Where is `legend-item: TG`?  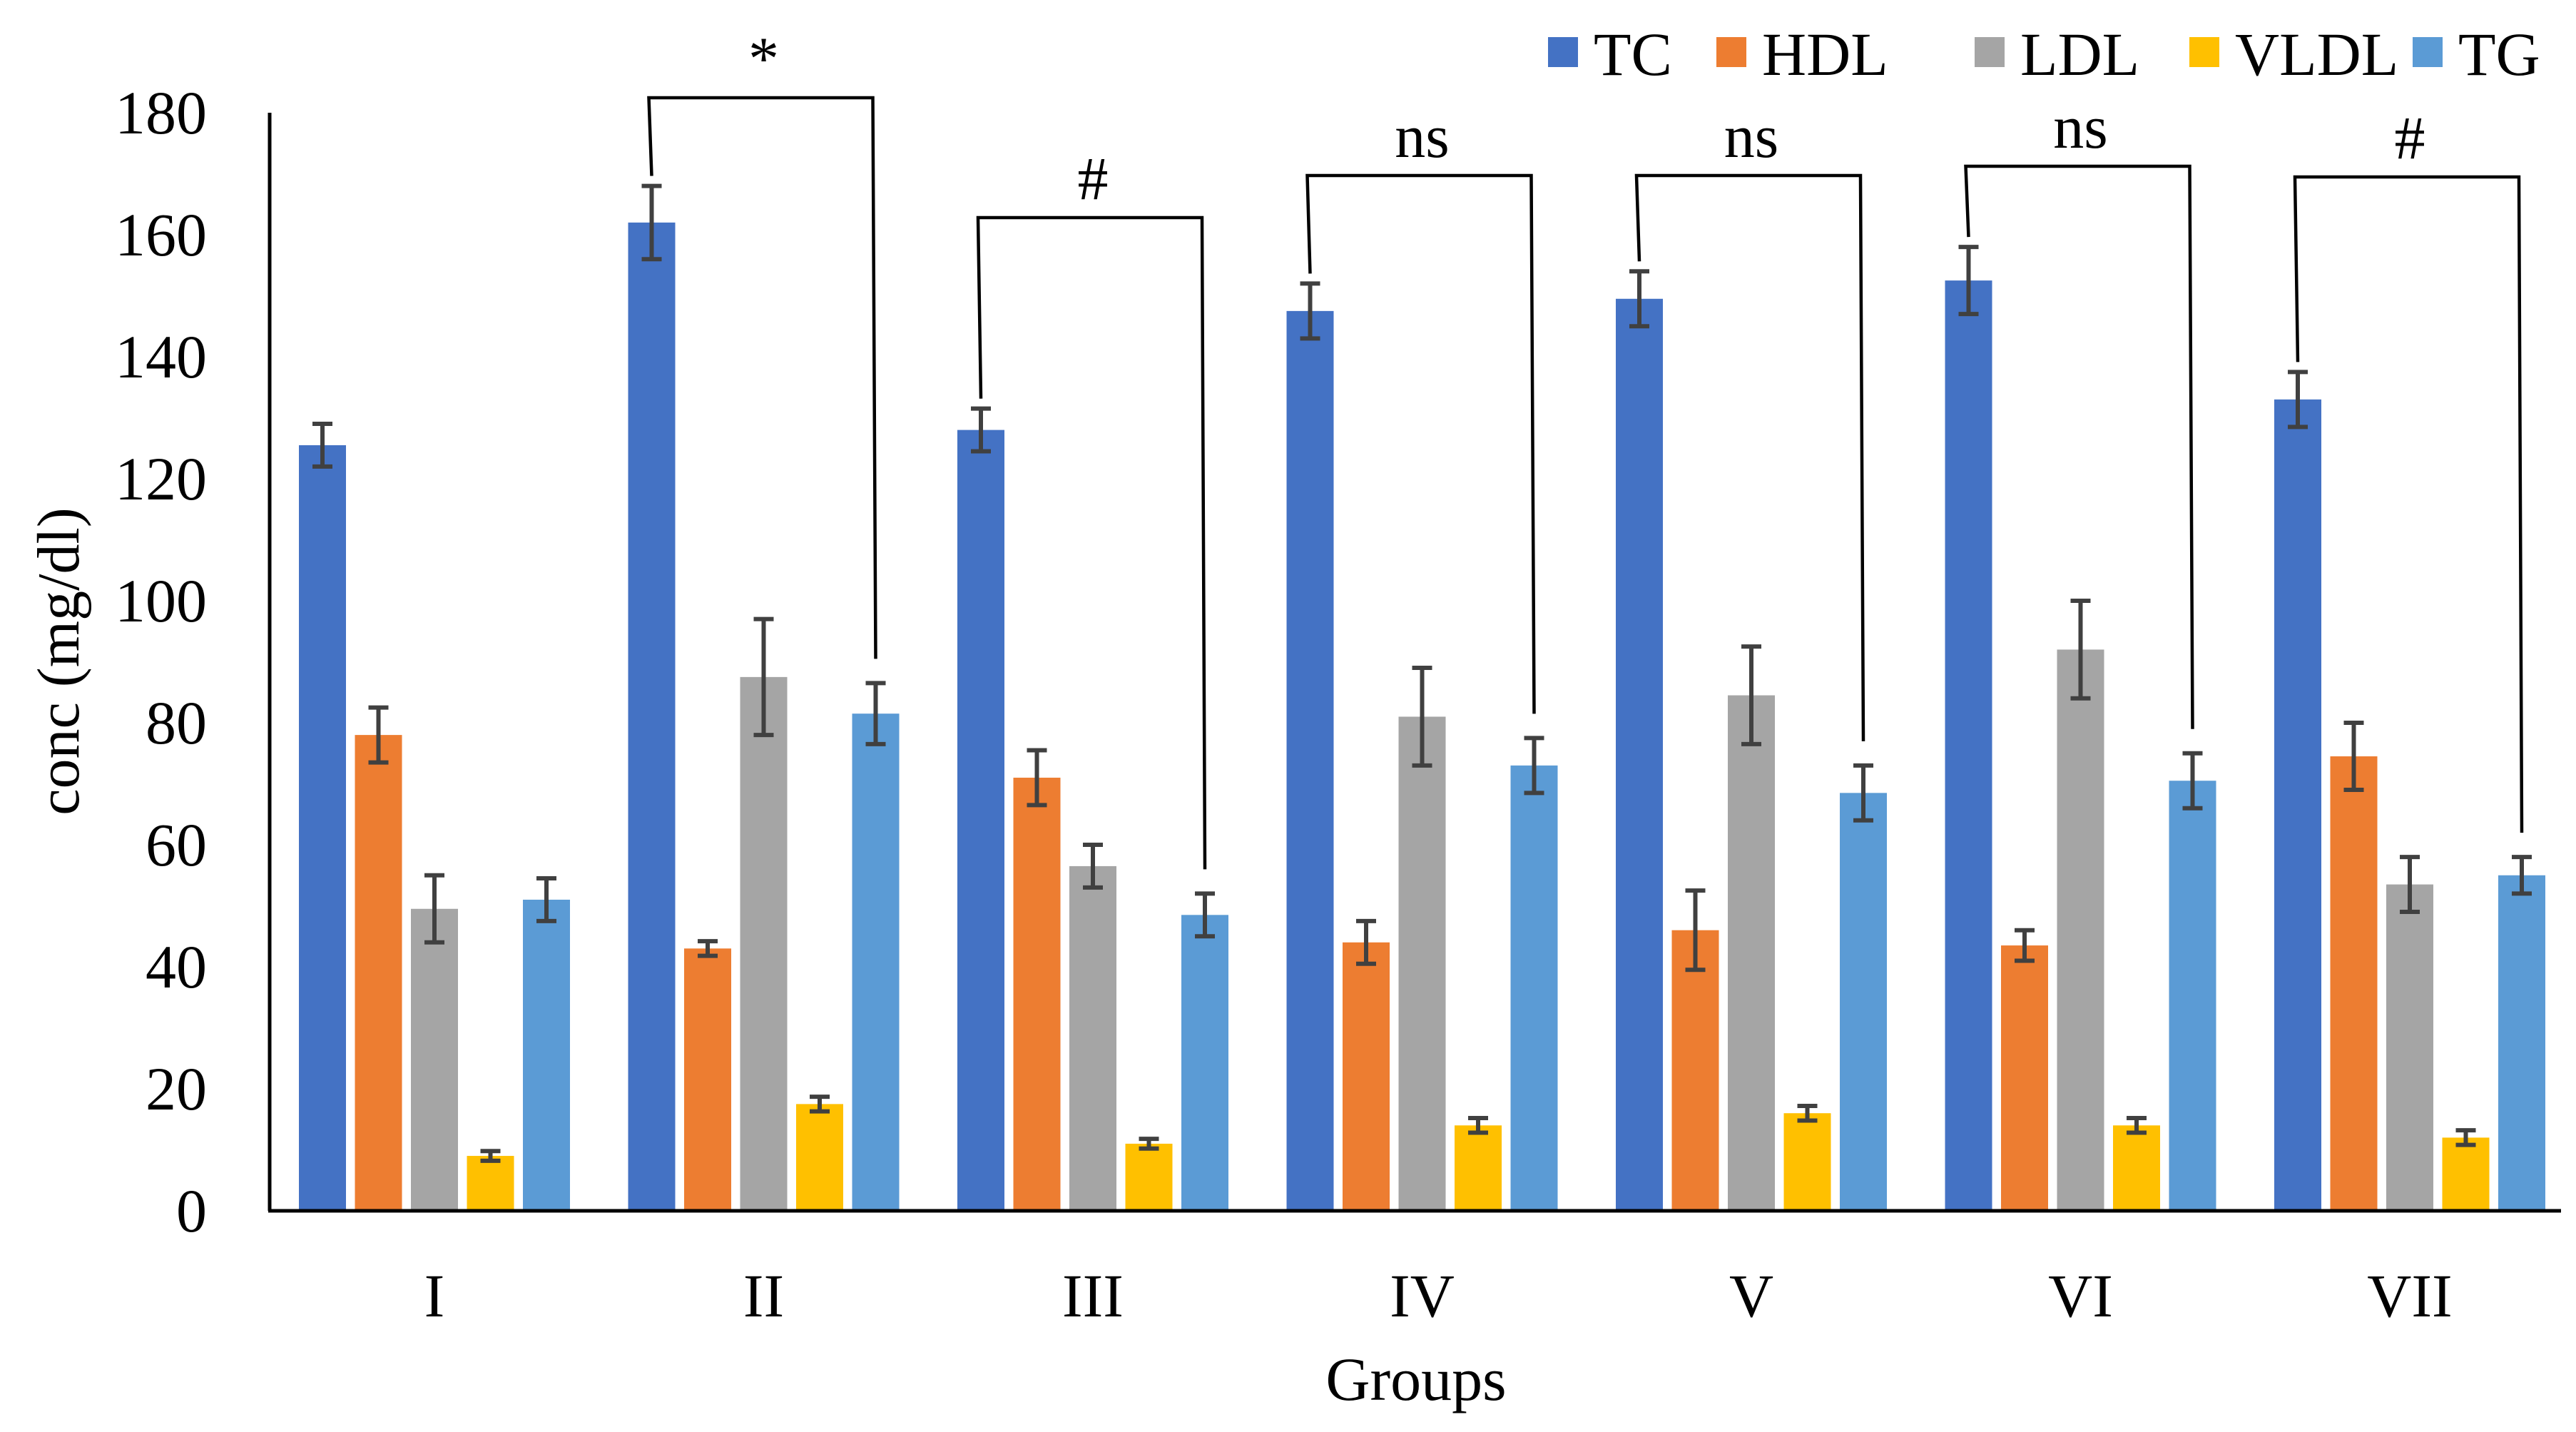 legend-item: TG is located at coordinates (2476, 54).